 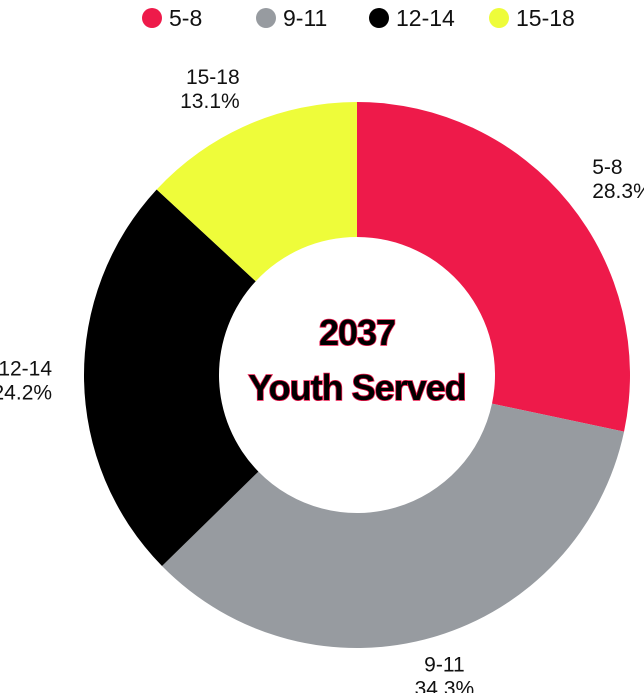 What do you see at coordinates (356, 387) in the screenshot?
I see `center-caption: Youth Served` at bounding box center [356, 387].